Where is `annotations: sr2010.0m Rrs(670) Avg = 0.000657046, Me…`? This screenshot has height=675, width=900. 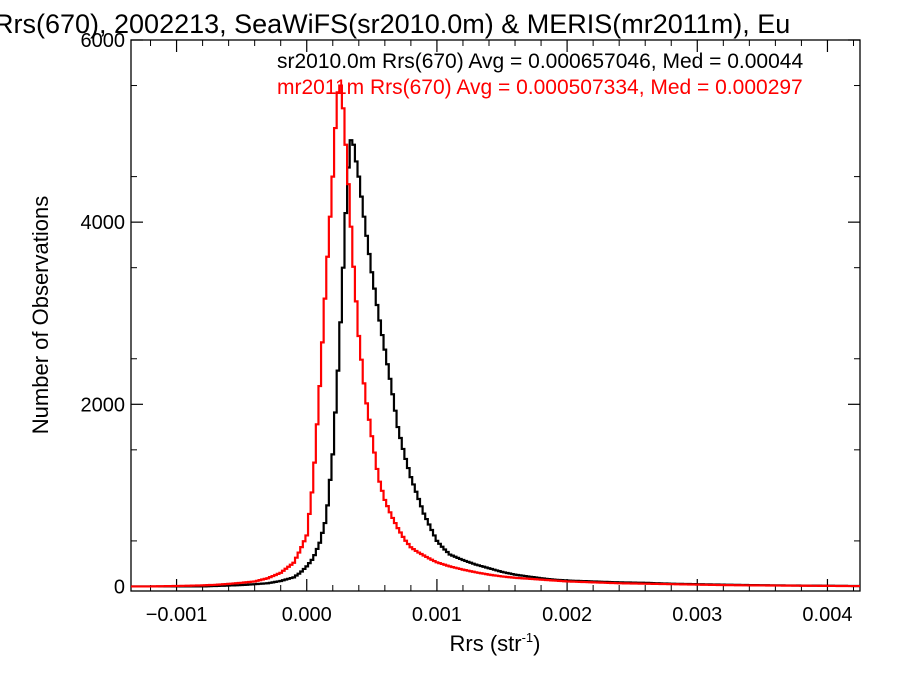
annotations: sr2010.0m Rrs(670) Avg = 0.000657046, Me… is located at coordinates (540, 74).